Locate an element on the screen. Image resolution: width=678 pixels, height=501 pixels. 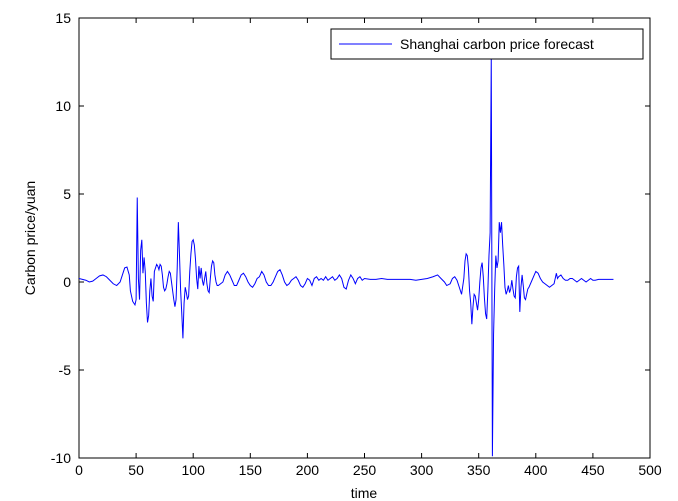
y-tick-label: 10 is located at coordinates (63, 106).